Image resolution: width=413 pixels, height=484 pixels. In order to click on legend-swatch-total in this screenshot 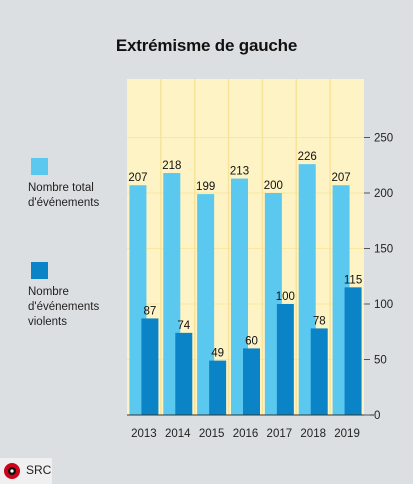, I will do `click(39, 166)`.